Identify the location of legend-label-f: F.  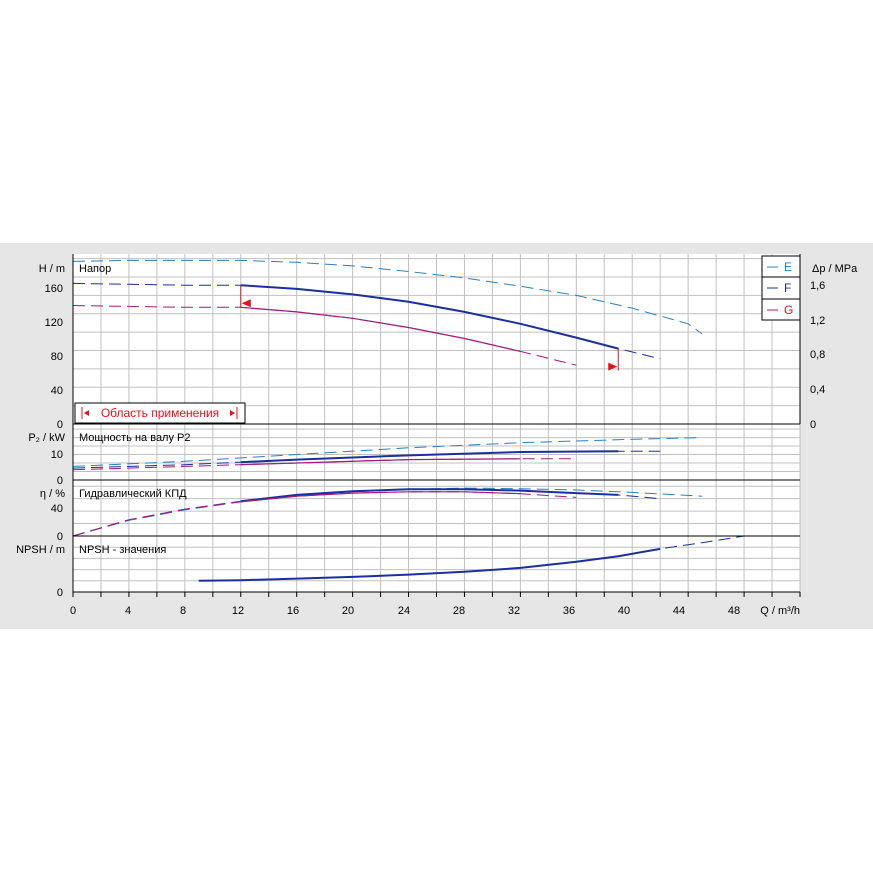
(787, 288).